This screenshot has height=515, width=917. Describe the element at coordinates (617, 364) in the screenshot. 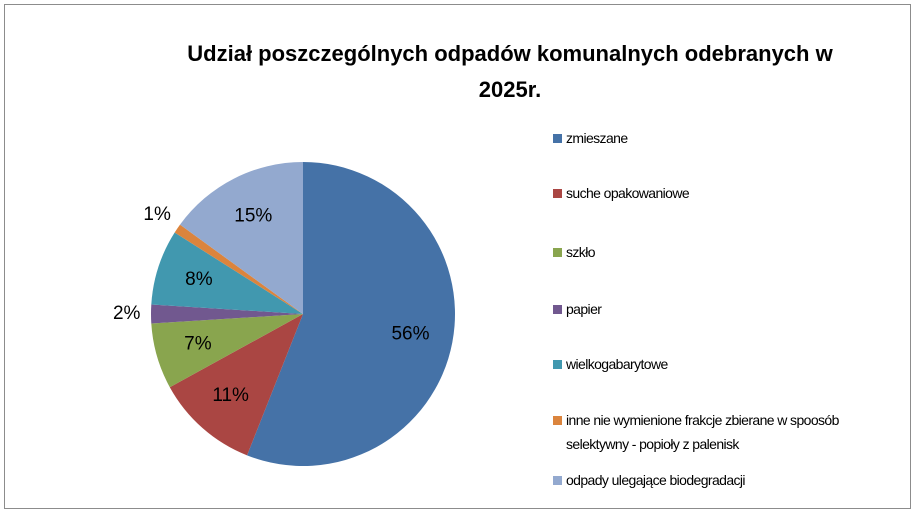

I see `legend-label: wielkogabarytowe` at that location.